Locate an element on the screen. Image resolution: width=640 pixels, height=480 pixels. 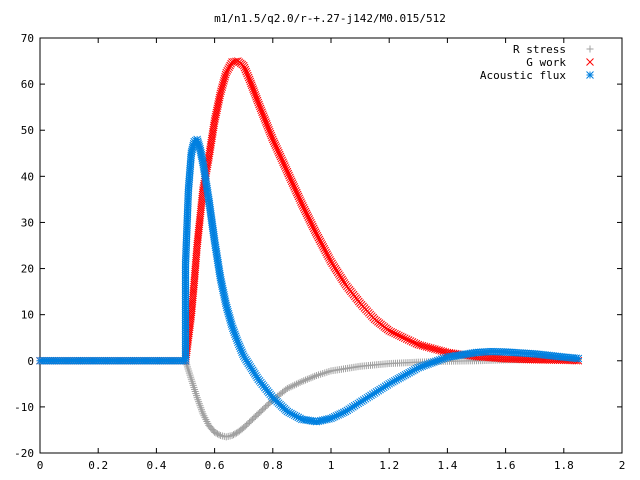
y-tick-0: -20 is located at coordinates (318, 453).